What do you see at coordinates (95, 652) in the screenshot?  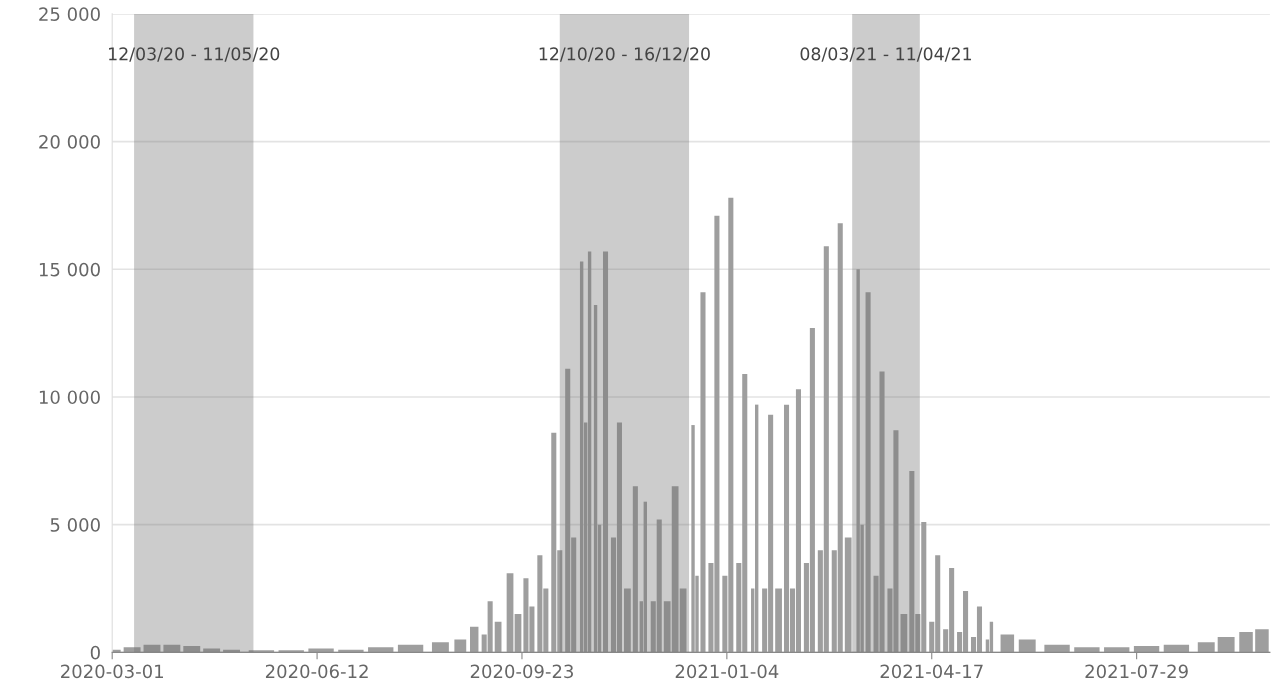 I see `y-tick-label: 0` at bounding box center [95, 652].